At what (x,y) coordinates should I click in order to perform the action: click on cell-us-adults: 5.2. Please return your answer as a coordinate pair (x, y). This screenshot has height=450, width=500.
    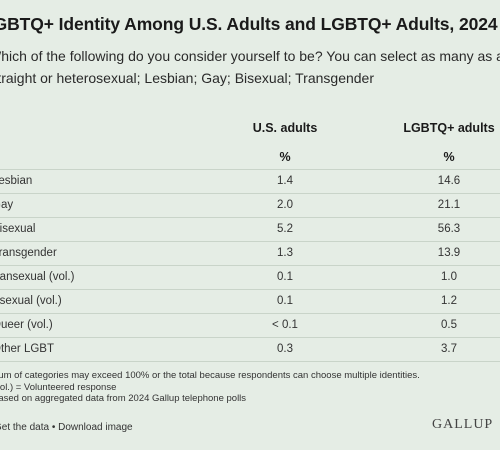
    Looking at the image, I should click on (285, 229).